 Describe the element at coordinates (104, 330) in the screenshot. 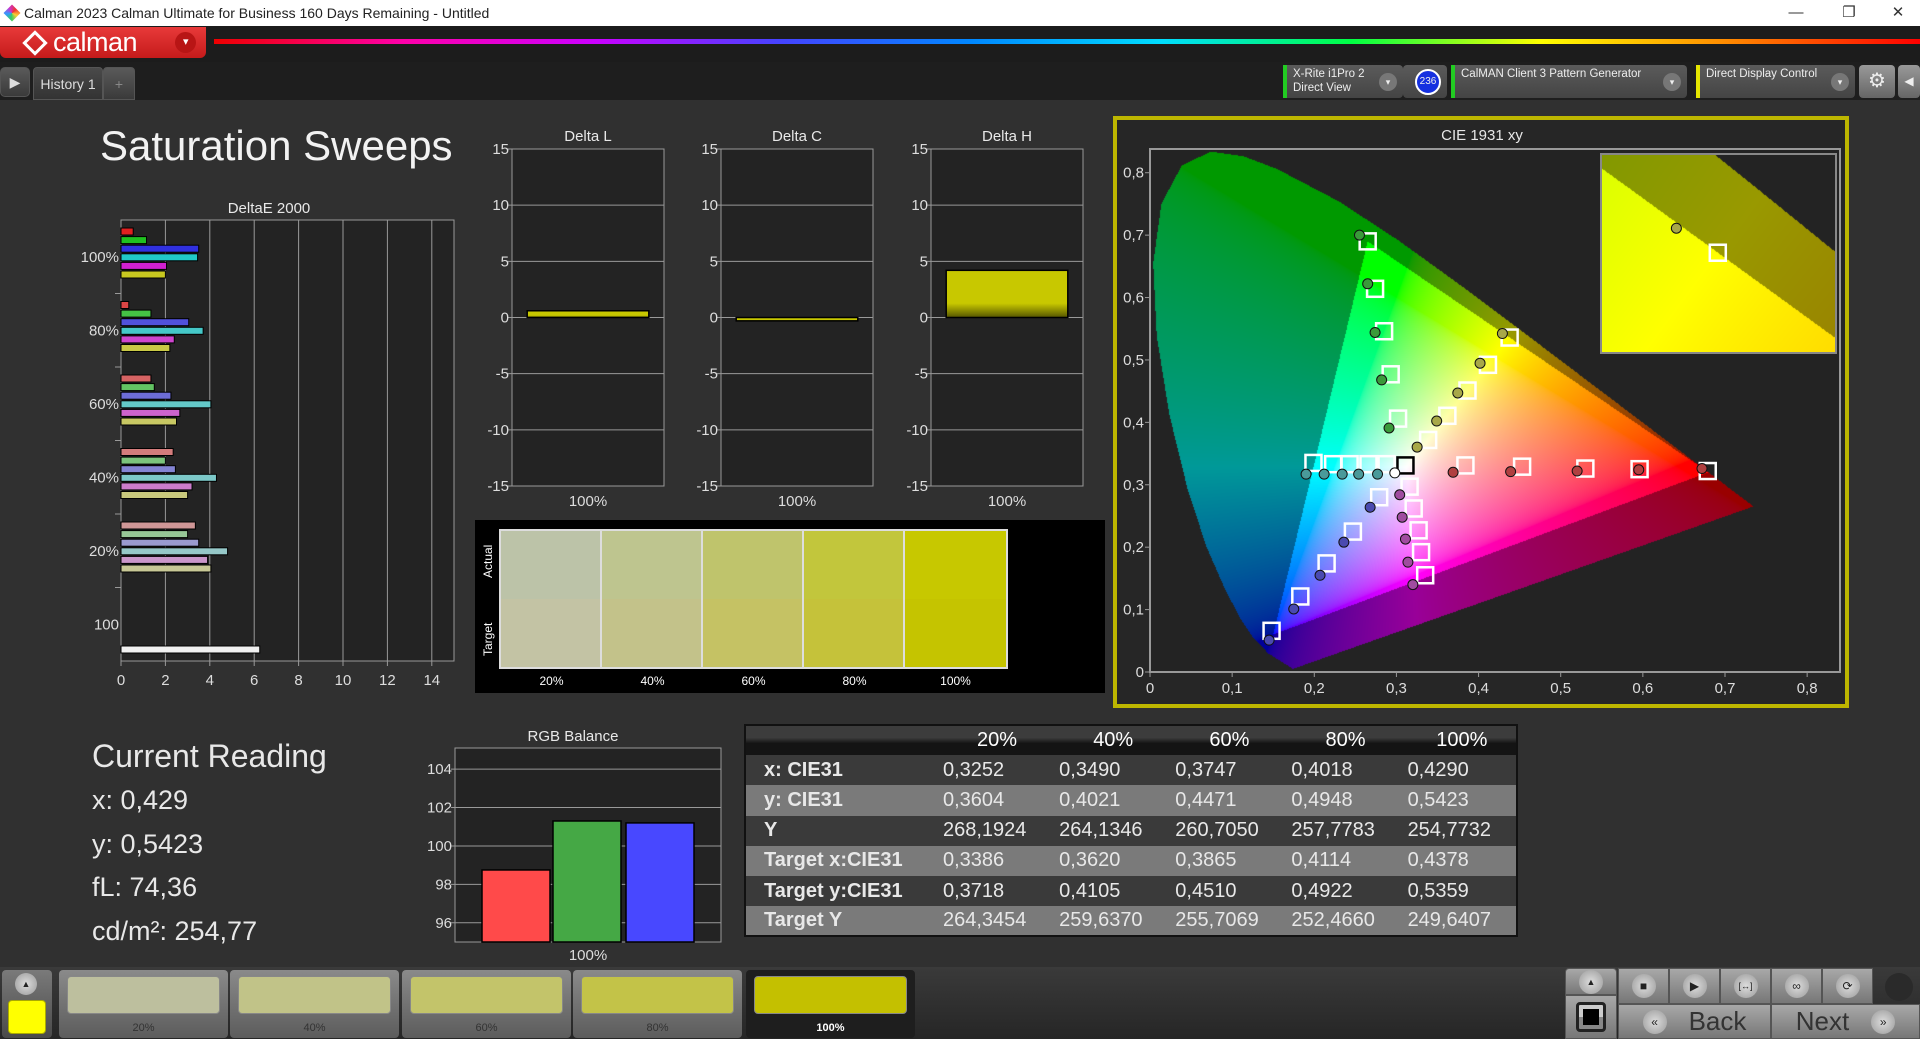

I see `y-tick-label: 80%` at that location.